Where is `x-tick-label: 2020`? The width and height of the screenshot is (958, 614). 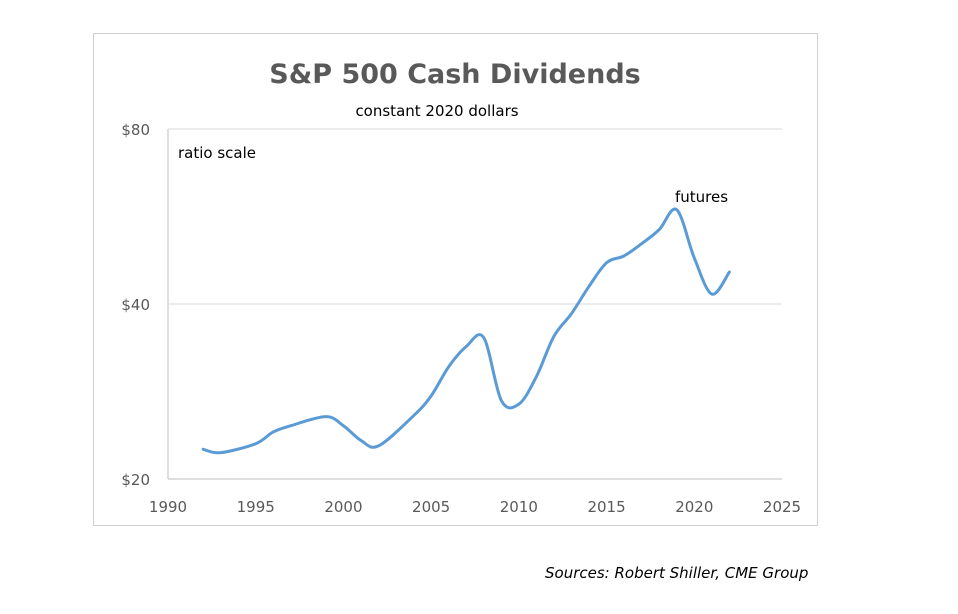
x-tick-label: 2020 is located at coordinates (694, 507).